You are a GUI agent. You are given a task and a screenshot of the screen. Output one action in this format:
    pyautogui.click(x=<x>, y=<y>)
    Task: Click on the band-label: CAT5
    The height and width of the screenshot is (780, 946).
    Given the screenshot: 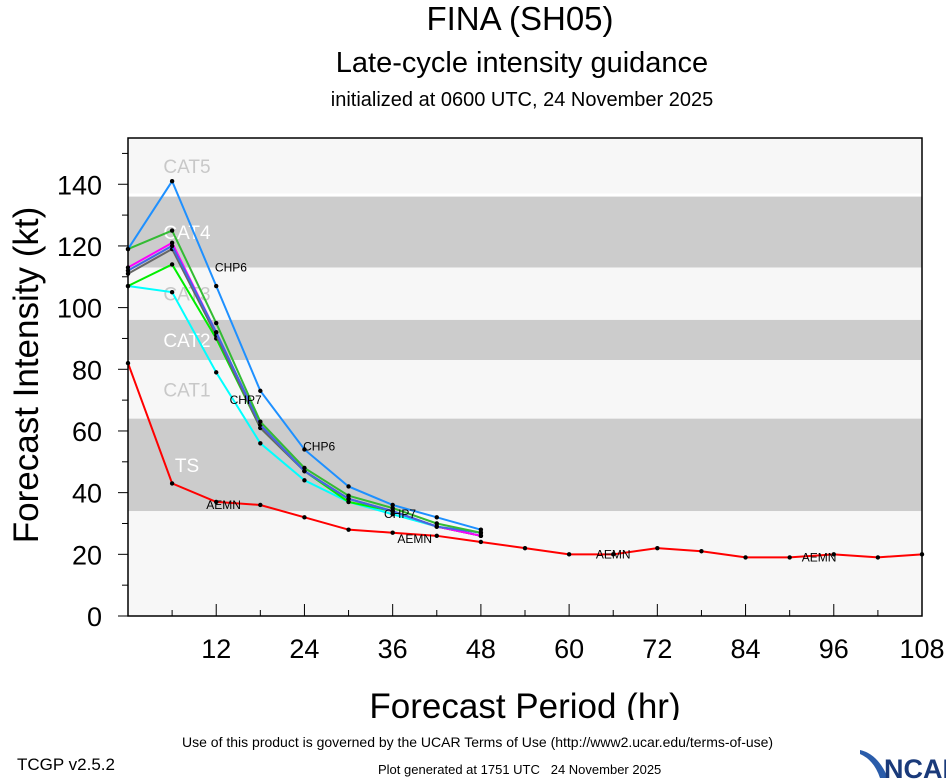 What is the action you would take?
    pyautogui.click(x=186, y=167)
    